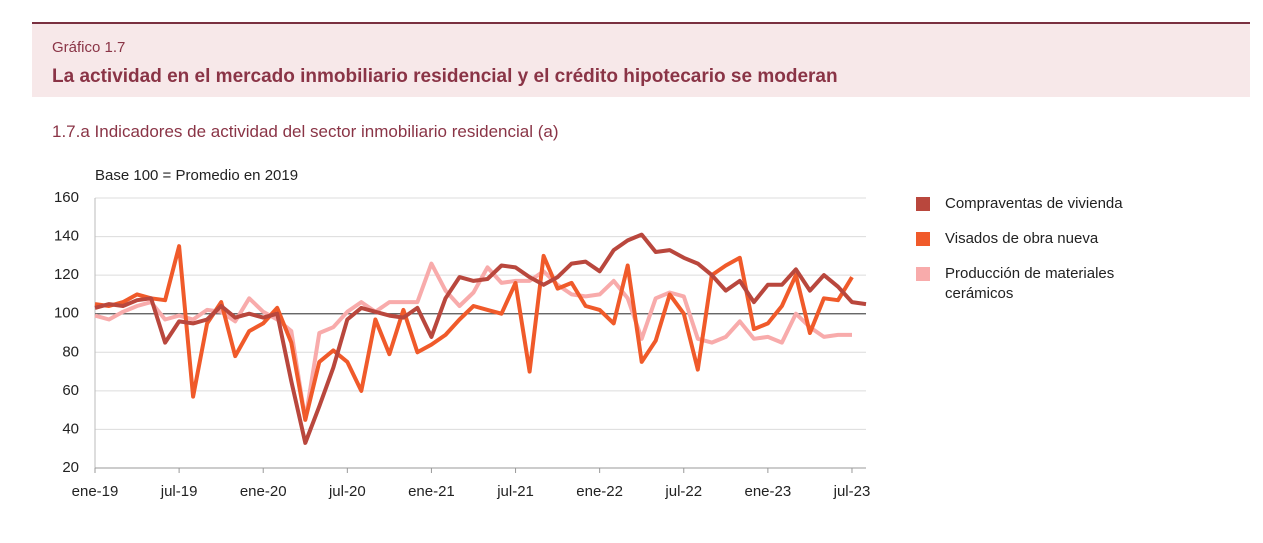  Describe the element at coordinates (70, 351) in the screenshot. I see `y-tick-label: 80` at that location.